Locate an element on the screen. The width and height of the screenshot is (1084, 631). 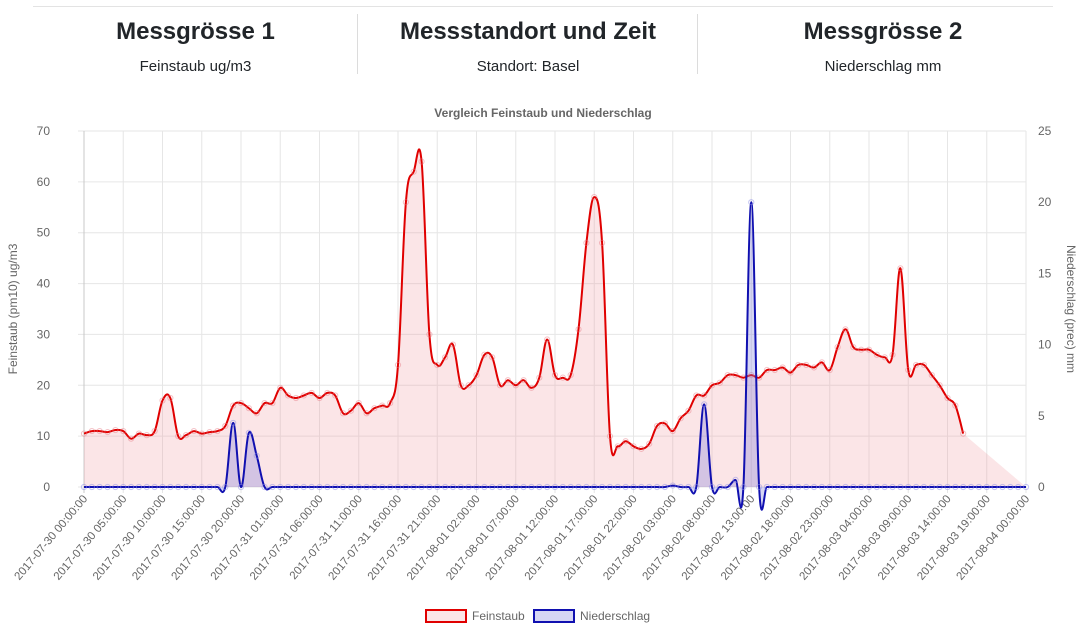
x-tick-label: 2017-07-31 06:00:00 is located at coordinates (287, 538).